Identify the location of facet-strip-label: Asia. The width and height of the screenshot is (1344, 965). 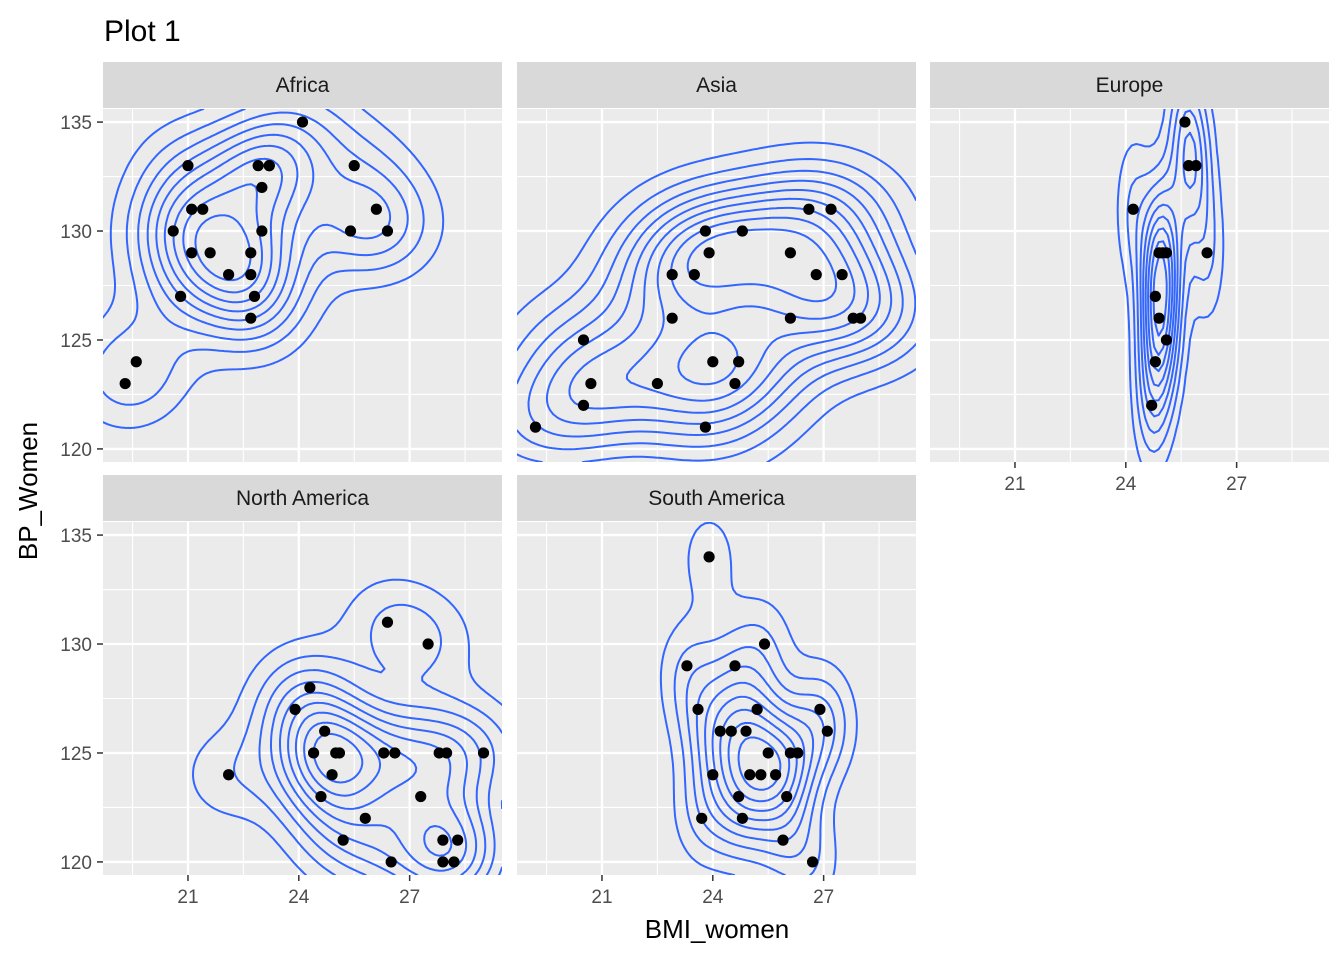
(716, 85).